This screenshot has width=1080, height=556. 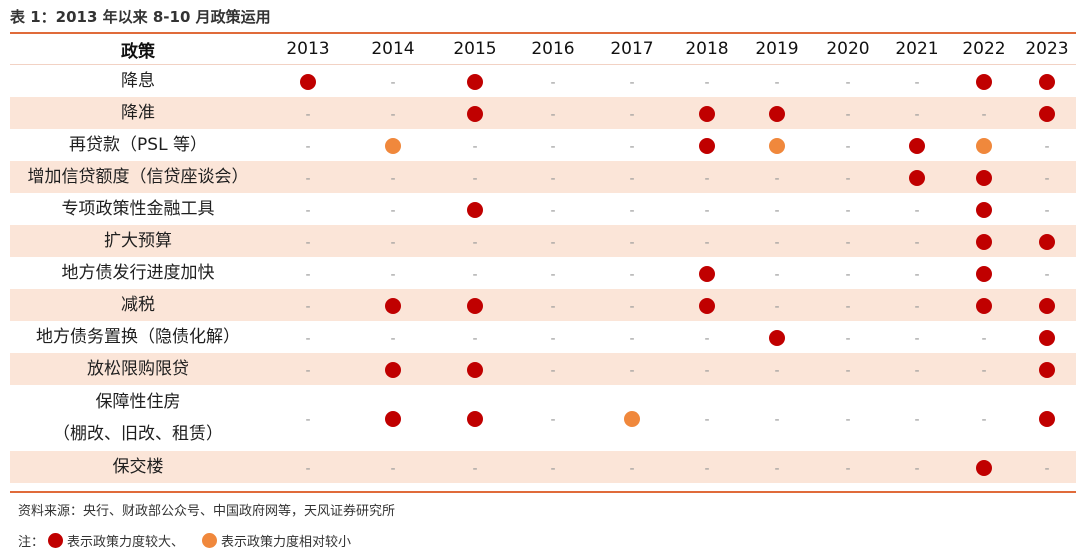 What do you see at coordinates (543, 418) in the screenshot?
I see `table-row: 保障性住房 （棚改、旧改、租赁） - - - - - - -` at bounding box center [543, 418].